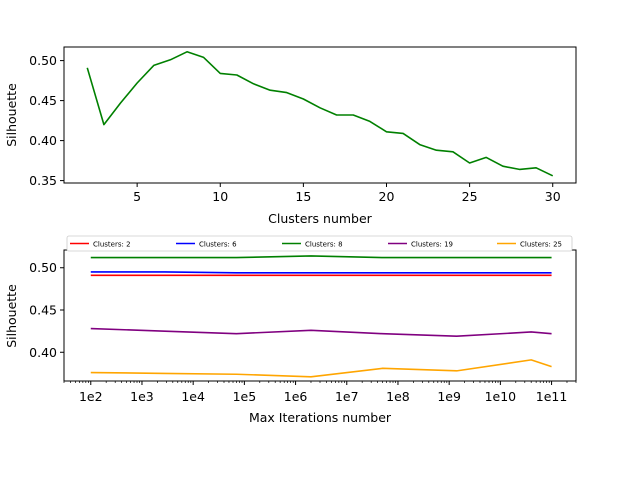  What do you see at coordinates (218, 245) in the screenshot?
I see `legend-label: Clusters: 6` at bounding box center [218, 245].